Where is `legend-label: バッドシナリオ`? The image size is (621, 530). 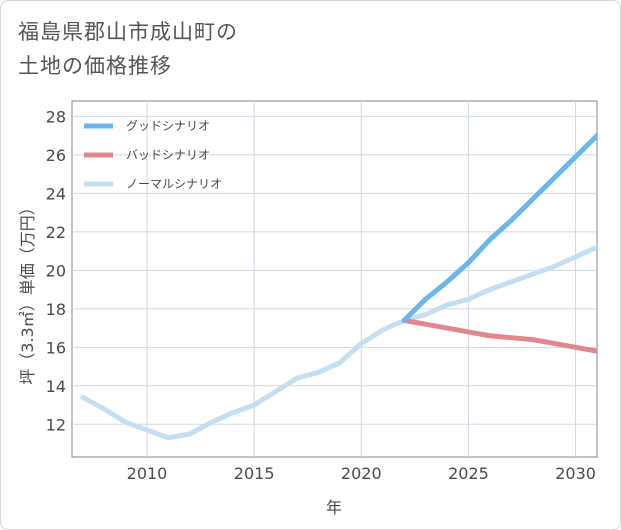
legend-label: バッドシナリオ is located at coordinates (168, 155).